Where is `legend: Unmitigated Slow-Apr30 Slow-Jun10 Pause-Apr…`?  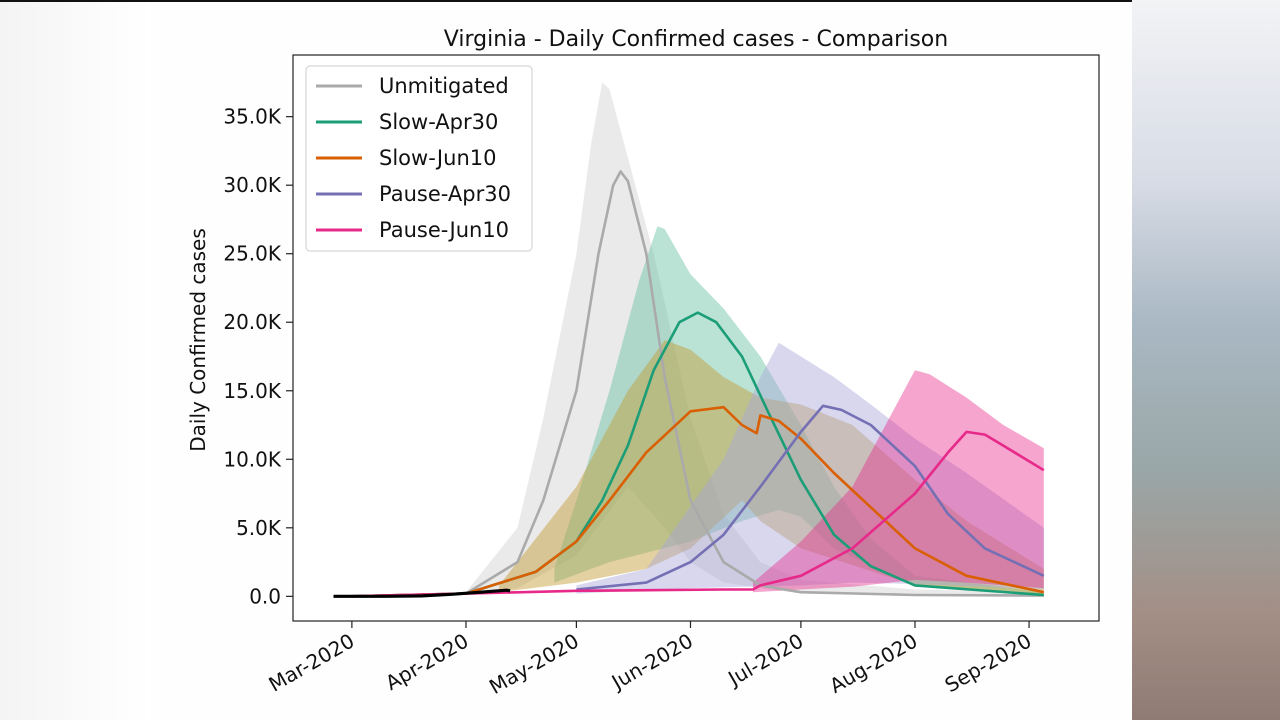
legend: Unmitigated Slow-Apr30 Slow-Jun10 Pause-Apr… is located at coordinates (419, 158).